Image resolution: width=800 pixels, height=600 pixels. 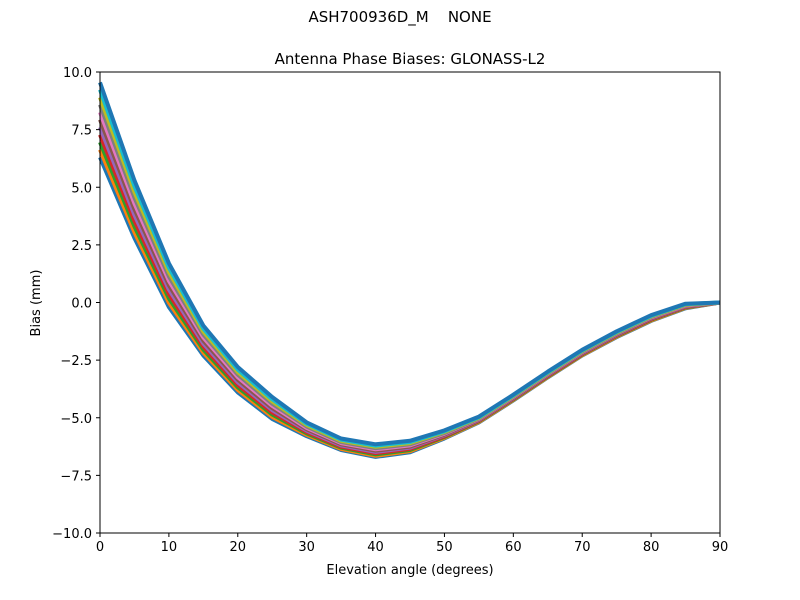 What do you see at coordinates (77, 73) in the screenshot?
I see `y-tick-label: 10.0` at bounding box center [77, 73].